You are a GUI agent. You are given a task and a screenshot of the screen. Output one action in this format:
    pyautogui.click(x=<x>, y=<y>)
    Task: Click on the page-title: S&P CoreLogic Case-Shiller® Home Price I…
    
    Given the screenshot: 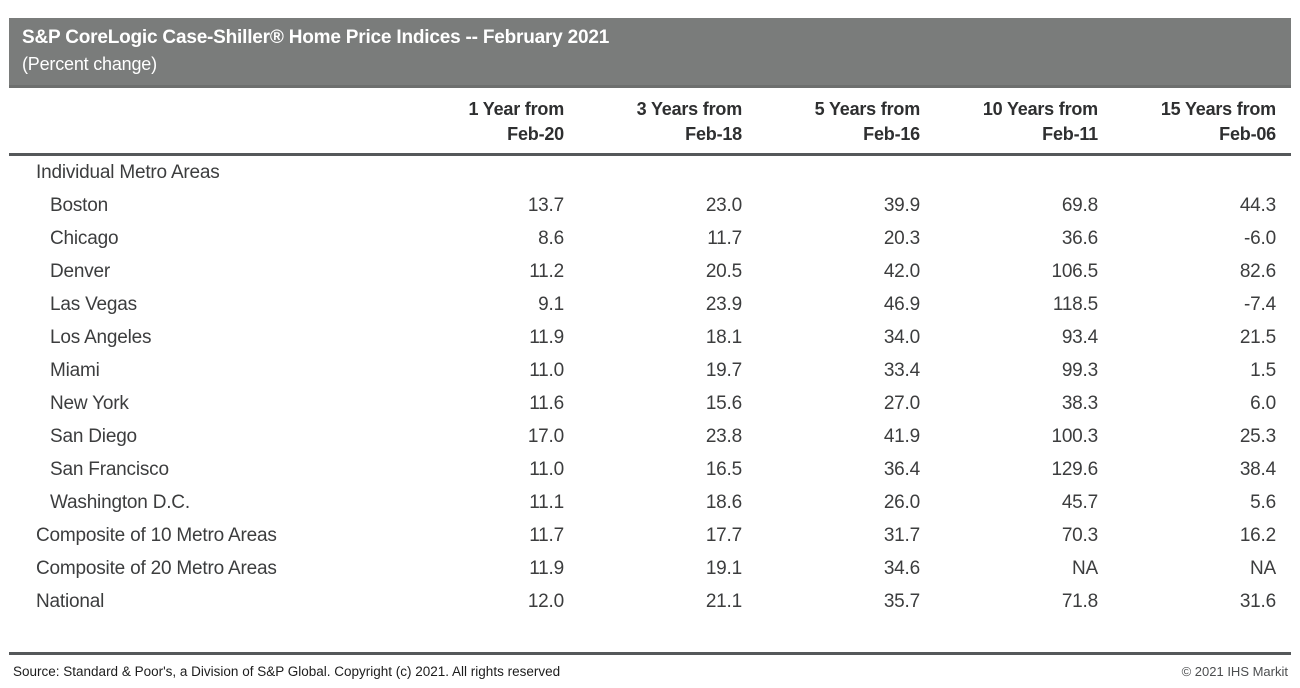 What is the action you would take?
    pyautogui.click(x=316, y=37)
    